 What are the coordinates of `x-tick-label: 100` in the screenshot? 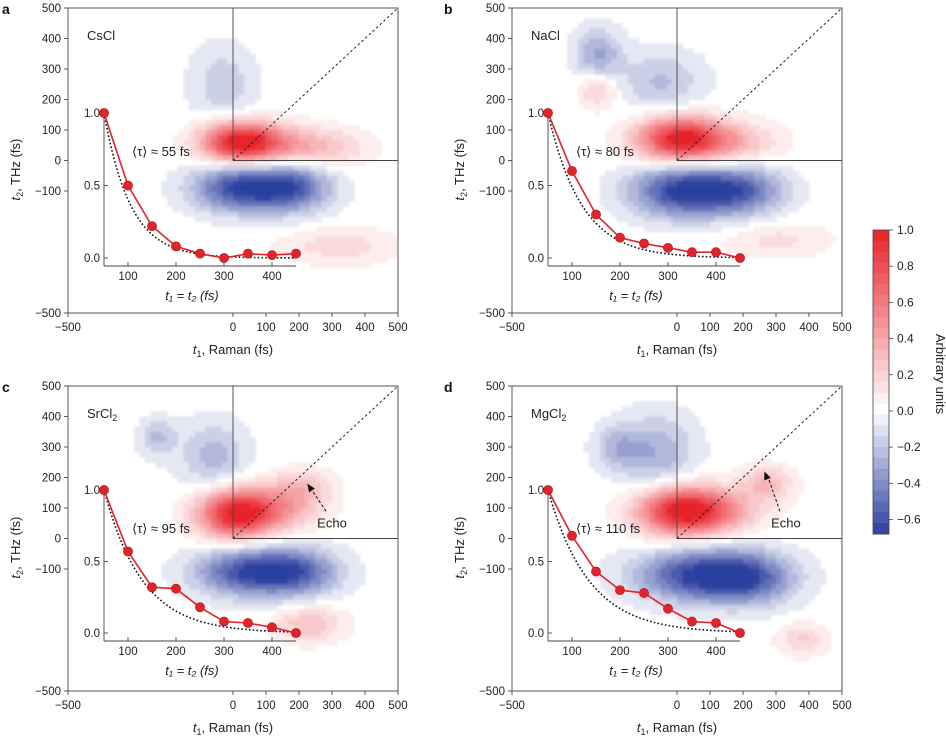 It's located at (265, 706).